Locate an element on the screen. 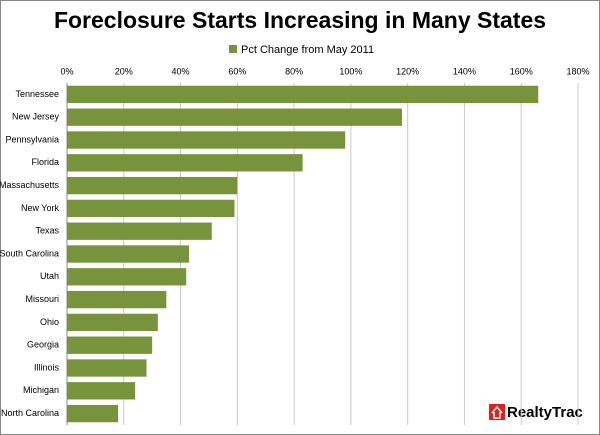 The image size is (600, 435). legend-swatch is located at coordinates (233, 49).